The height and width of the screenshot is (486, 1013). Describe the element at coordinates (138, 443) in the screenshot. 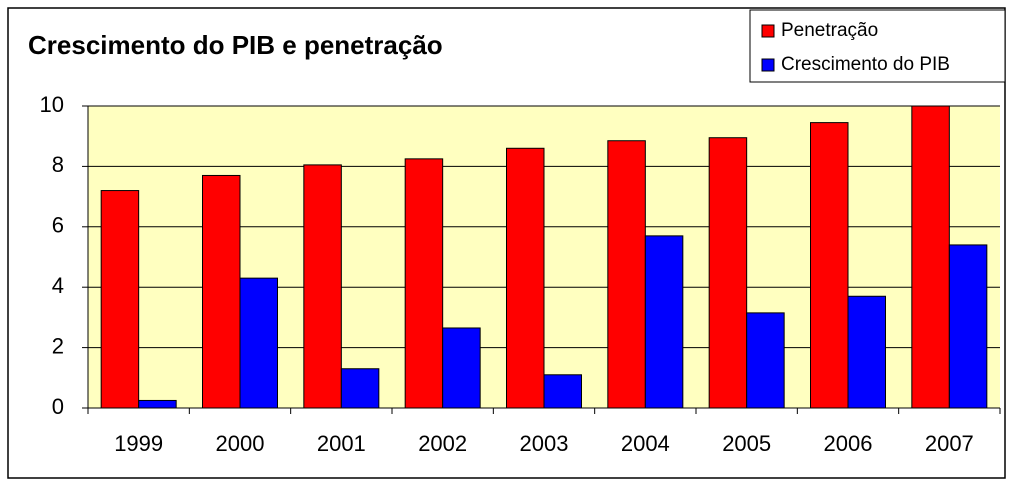

I see `x-tick-label: 1999` at that location.